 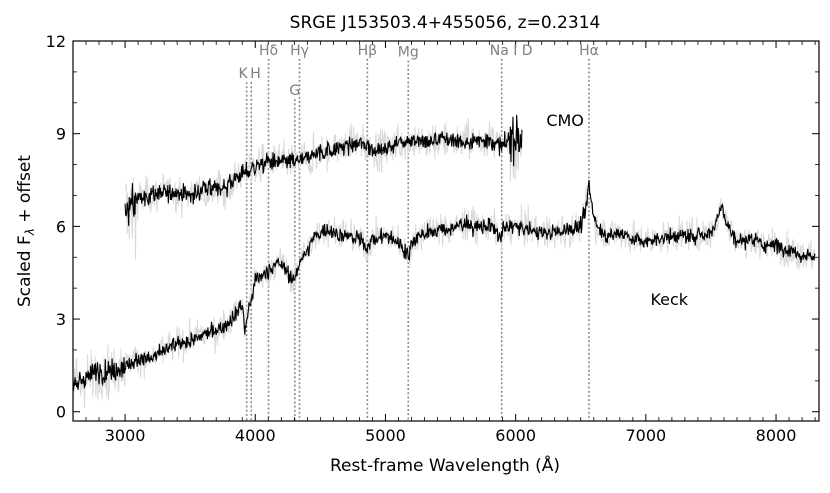 I want to click on line-label-8-h-: Hα, so click(x=589, y=51).